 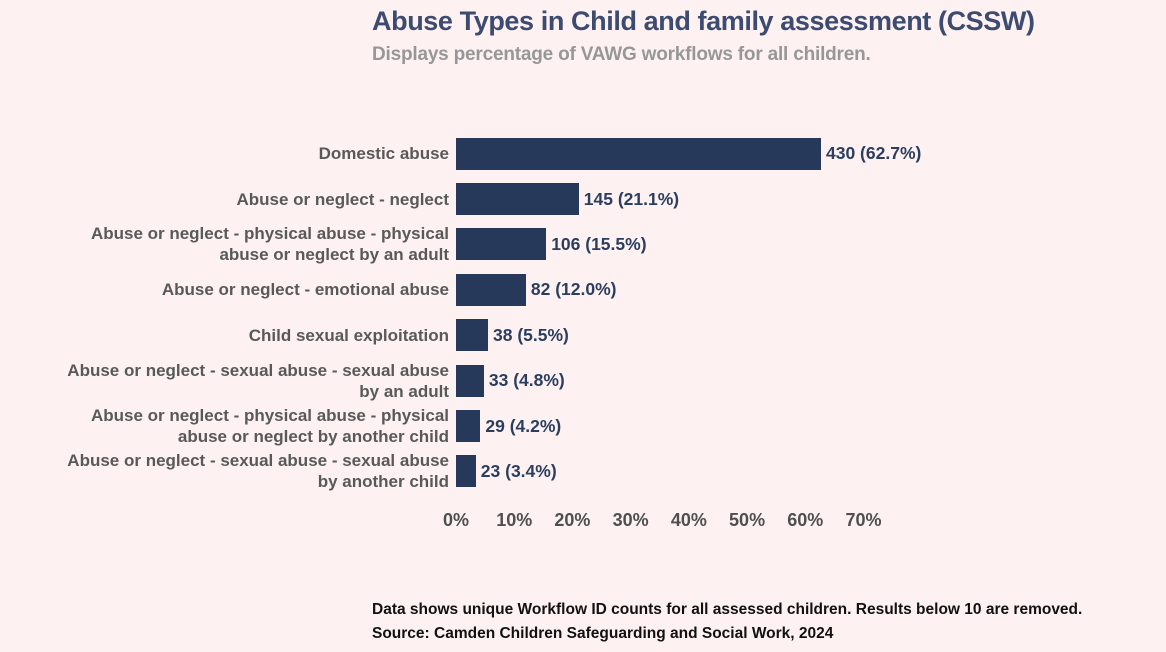 I want to click on category-label: Abuse or neglect - emotional abuse, so click(x=228, y=289).